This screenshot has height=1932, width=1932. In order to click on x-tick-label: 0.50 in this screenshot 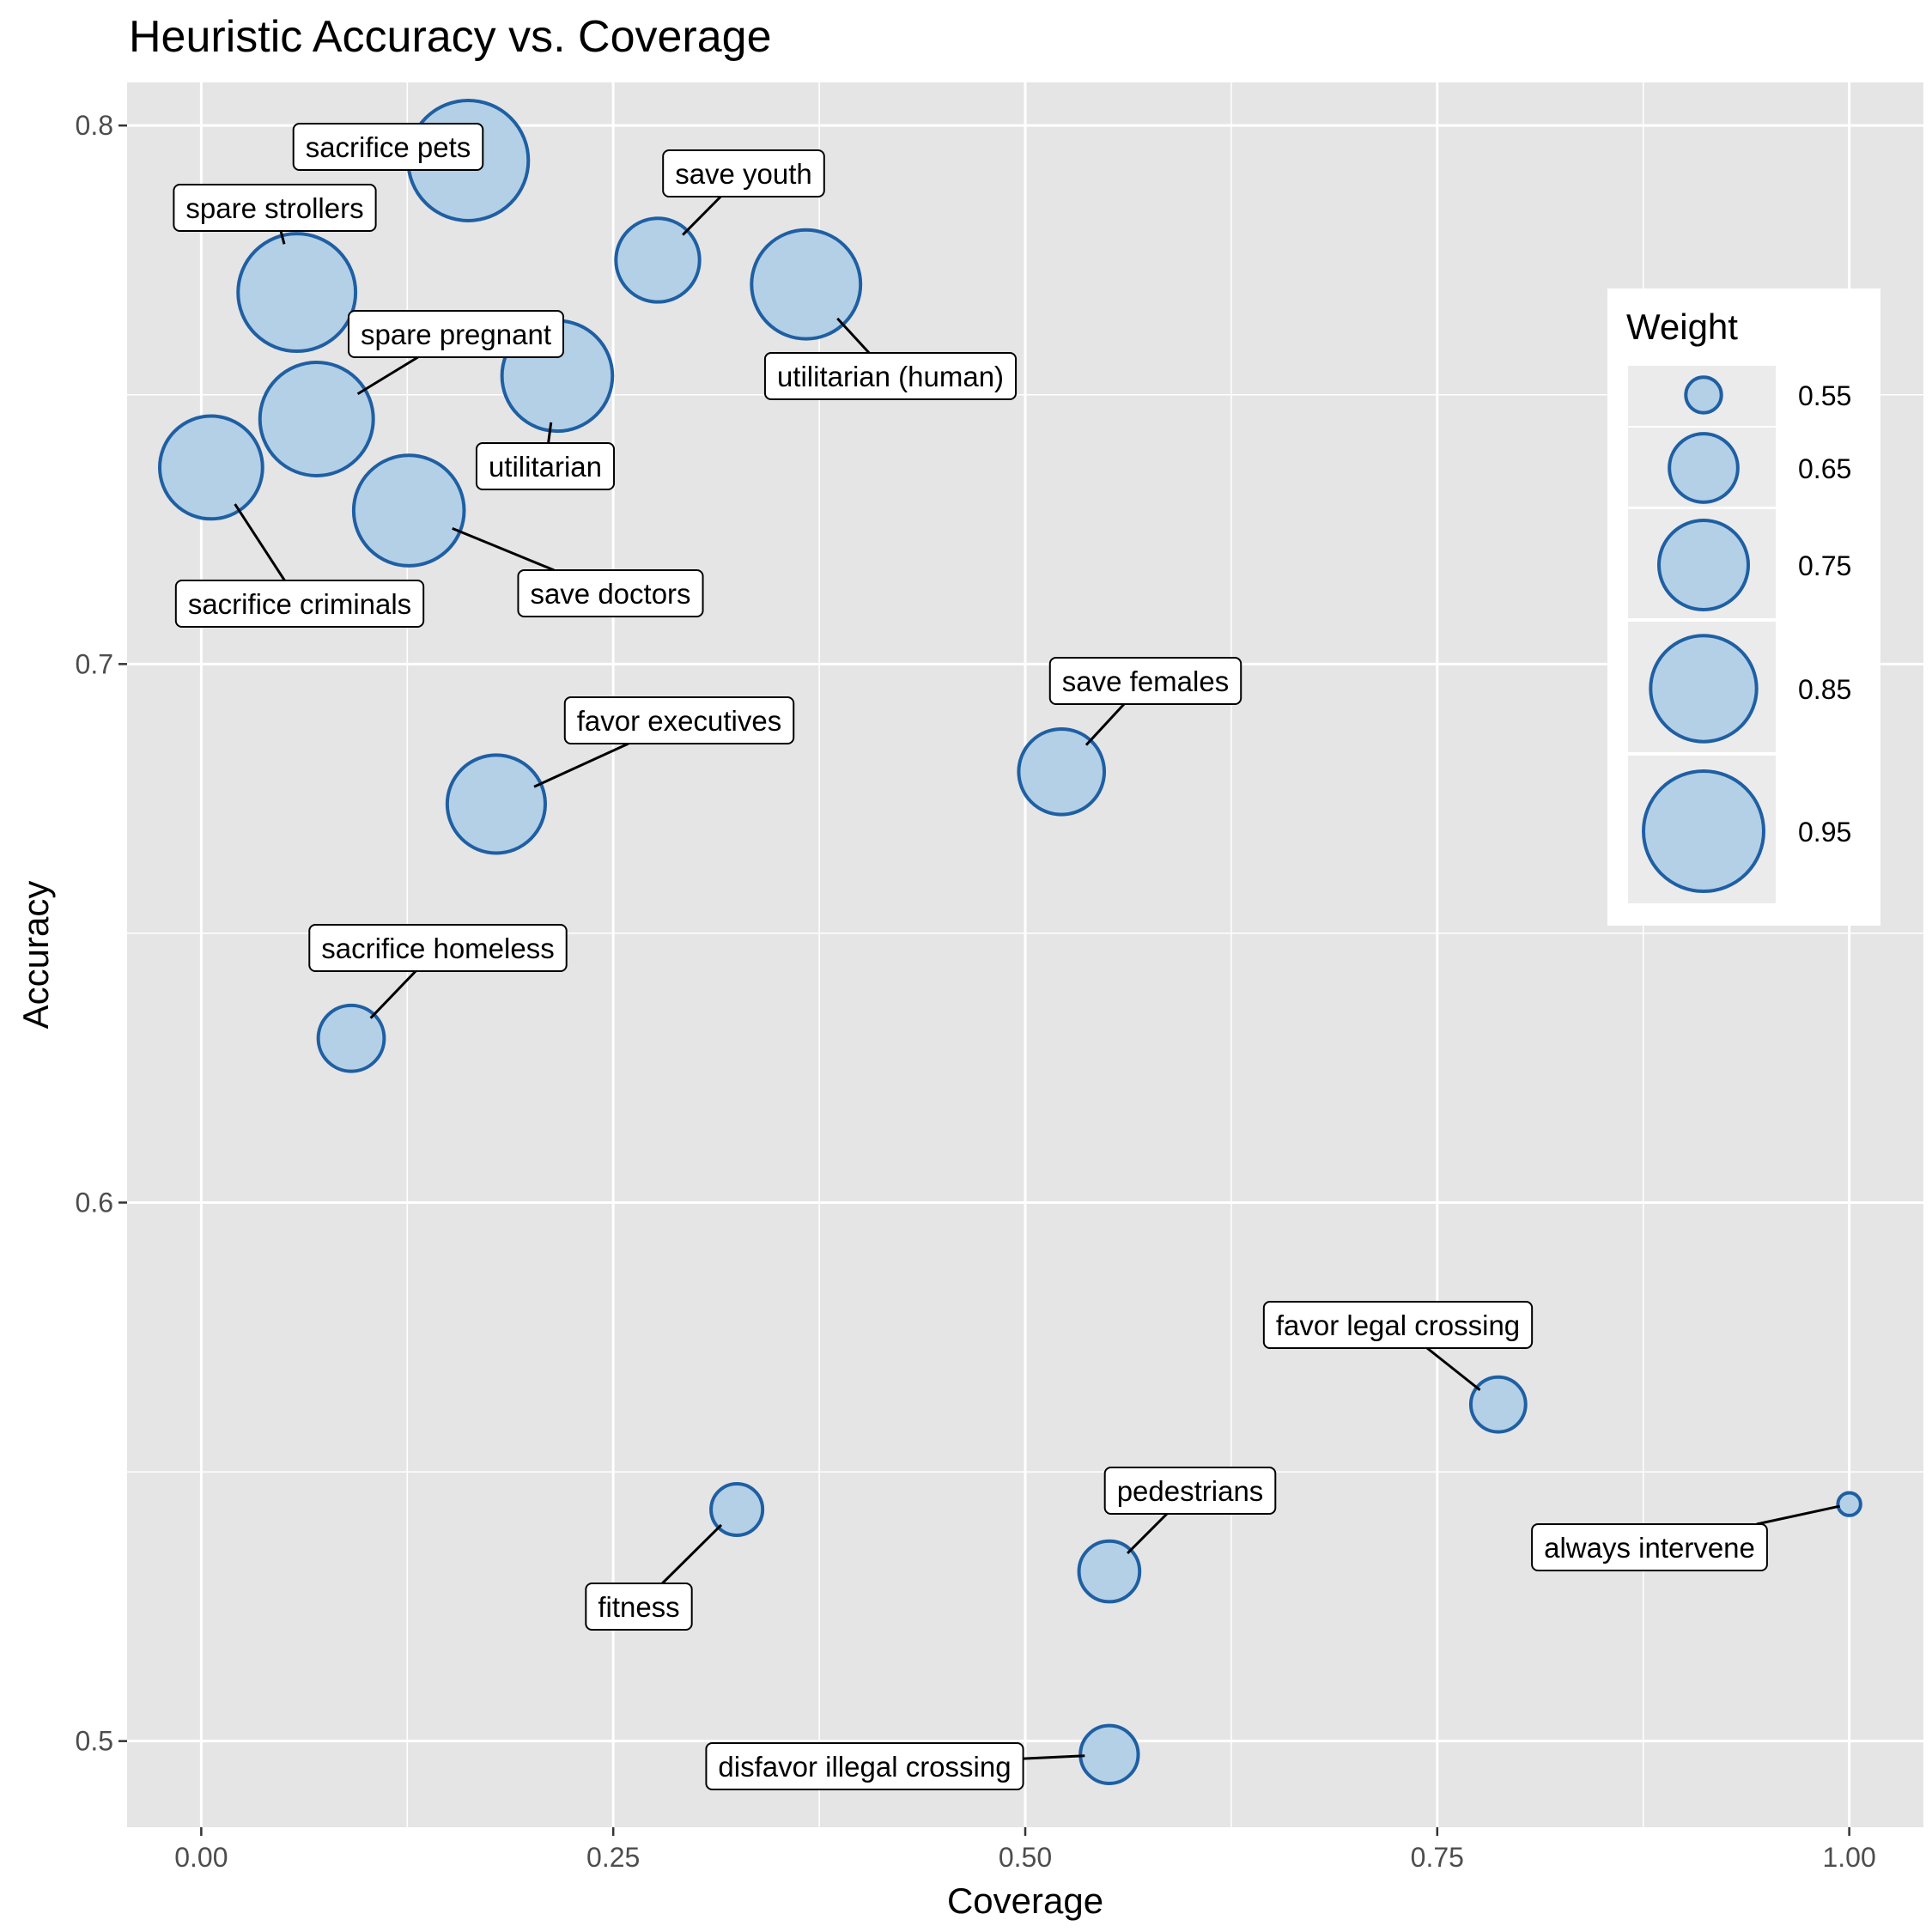, I will do `click(1025, 1858)`.